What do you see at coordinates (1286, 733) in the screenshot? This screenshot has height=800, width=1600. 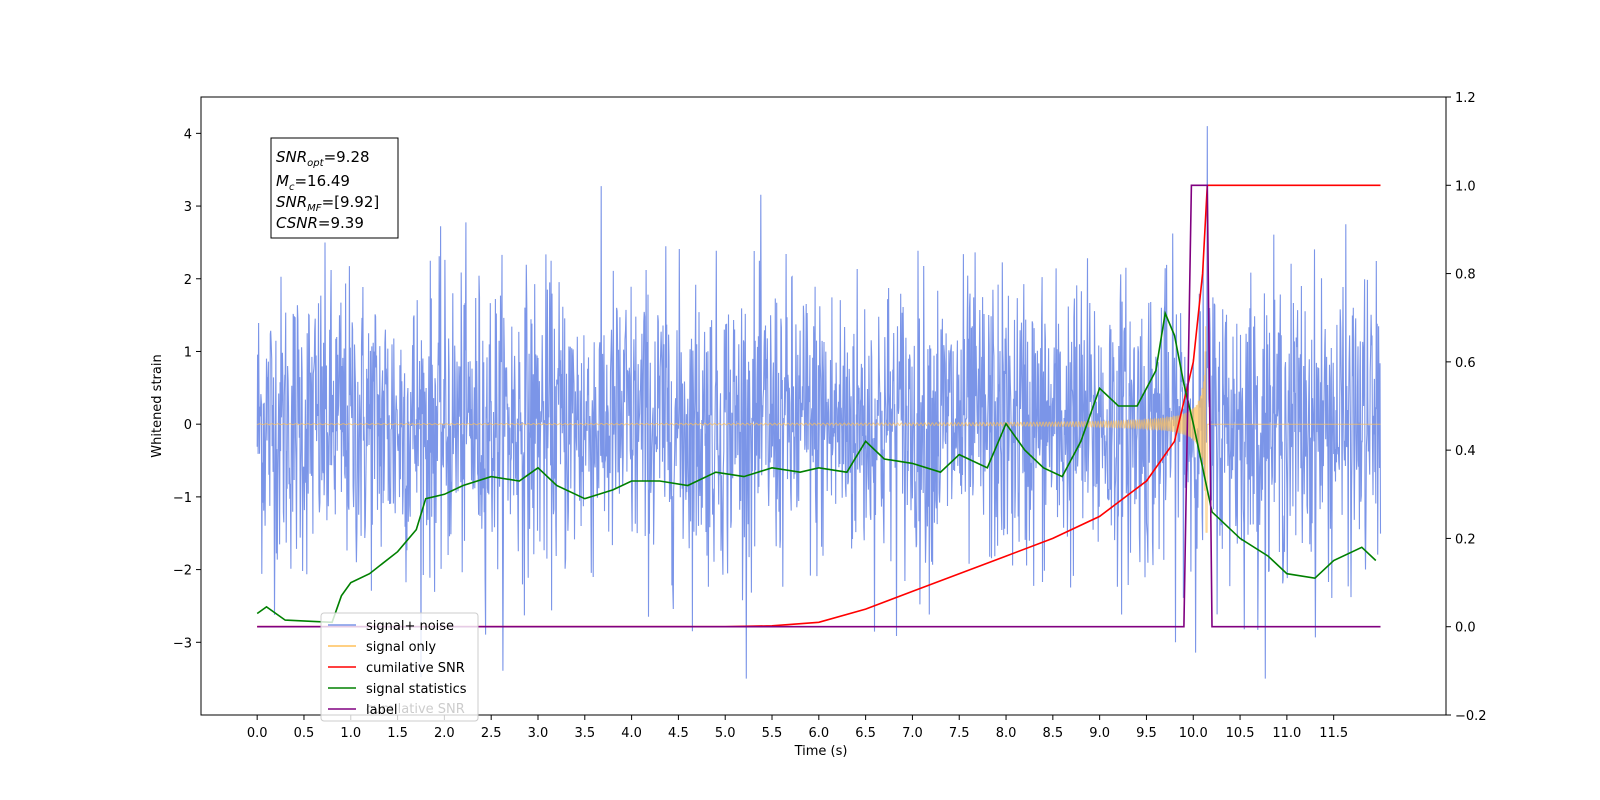 I see `x-tick-label: 11.0` at bounding box center [1286, 733].